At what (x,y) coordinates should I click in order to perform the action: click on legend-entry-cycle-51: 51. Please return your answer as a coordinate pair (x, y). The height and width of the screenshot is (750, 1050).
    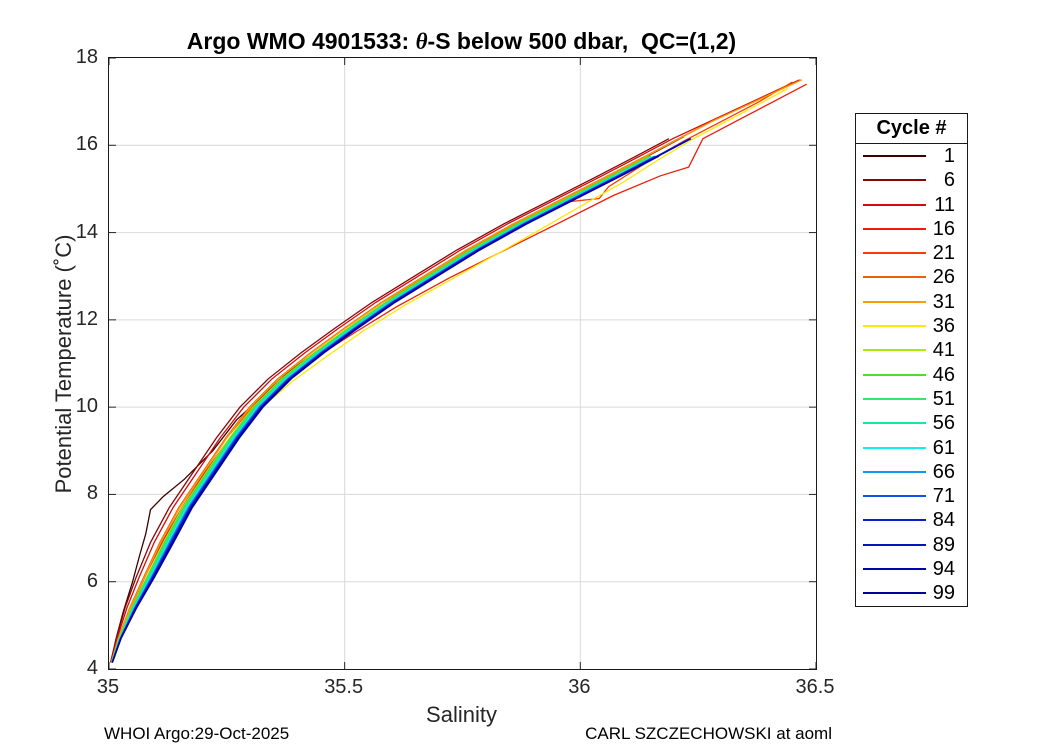
    Looking at the image, I should click on (911, 399).